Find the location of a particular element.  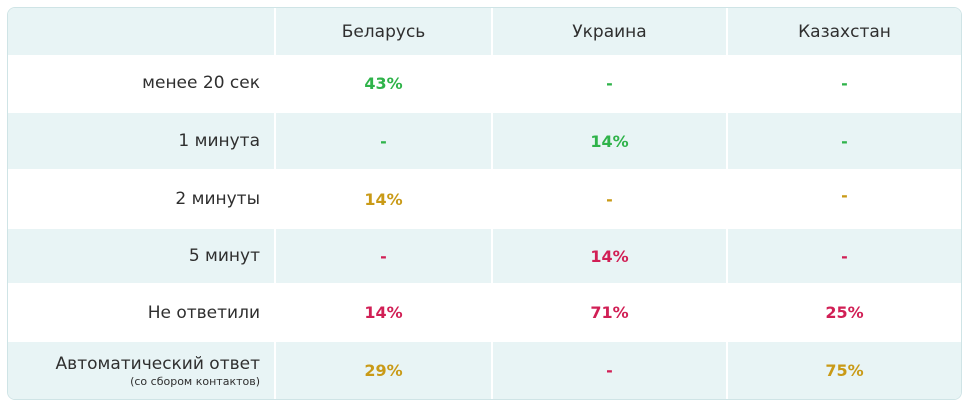

row-label: 2 минуты is located at coordinates (217, 199).